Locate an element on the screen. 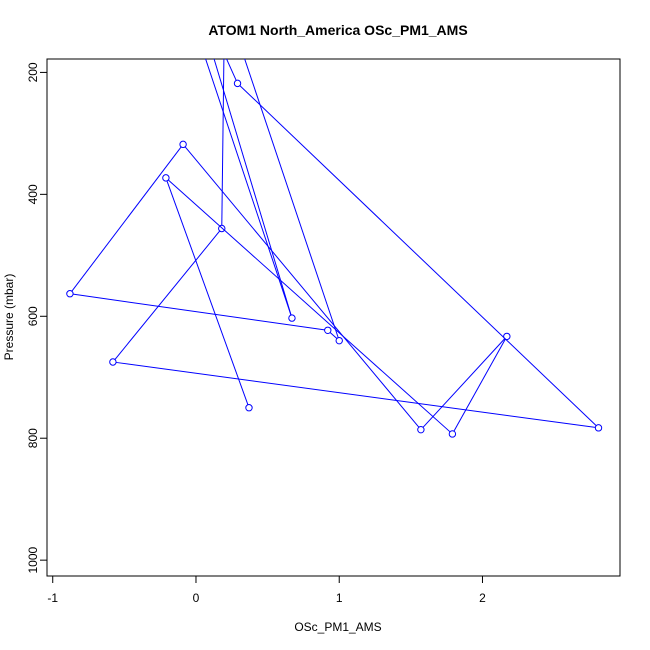  y-tick-label: 200 is located at coordinates (33, 72).